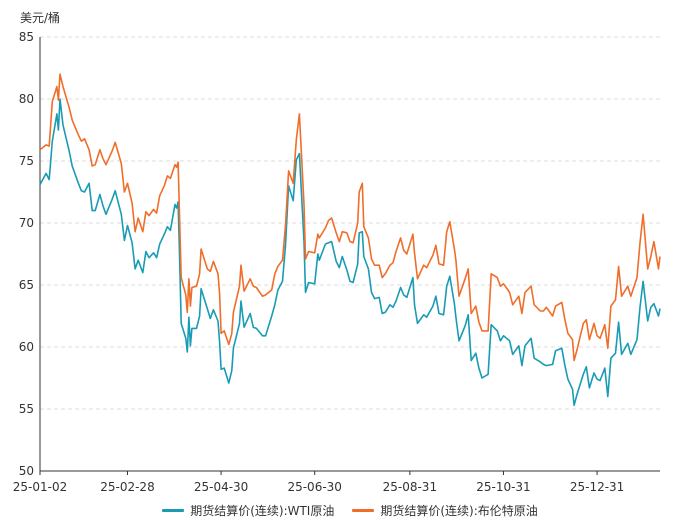  What do you see at coordinates (26, 161) in the screenshot?
I see `y-tick-label-75: 75` at bounding box center [26, 161].